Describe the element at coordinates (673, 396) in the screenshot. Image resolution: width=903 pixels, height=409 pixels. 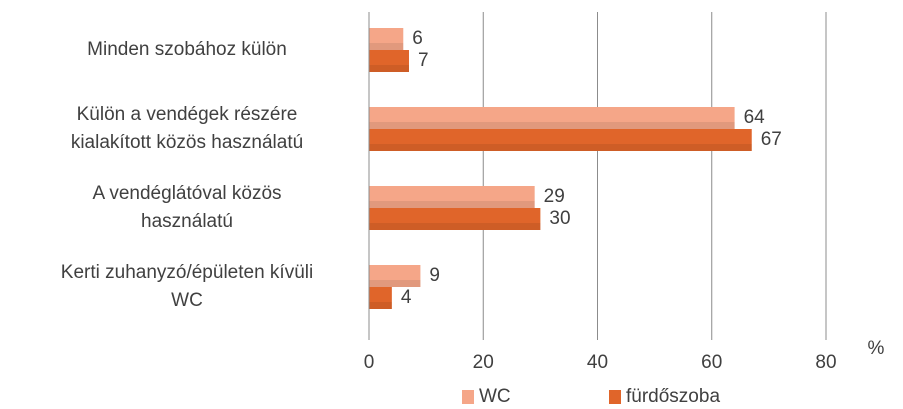
I see `legend-label: fürdőszoba` at that location.